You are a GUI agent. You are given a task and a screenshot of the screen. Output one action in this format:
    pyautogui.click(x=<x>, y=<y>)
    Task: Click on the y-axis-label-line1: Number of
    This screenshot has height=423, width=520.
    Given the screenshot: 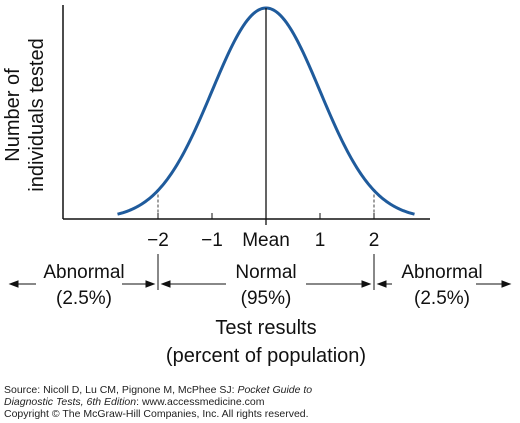 What is the action you would take?
    pyautogui.click(x=13, y=115)
    